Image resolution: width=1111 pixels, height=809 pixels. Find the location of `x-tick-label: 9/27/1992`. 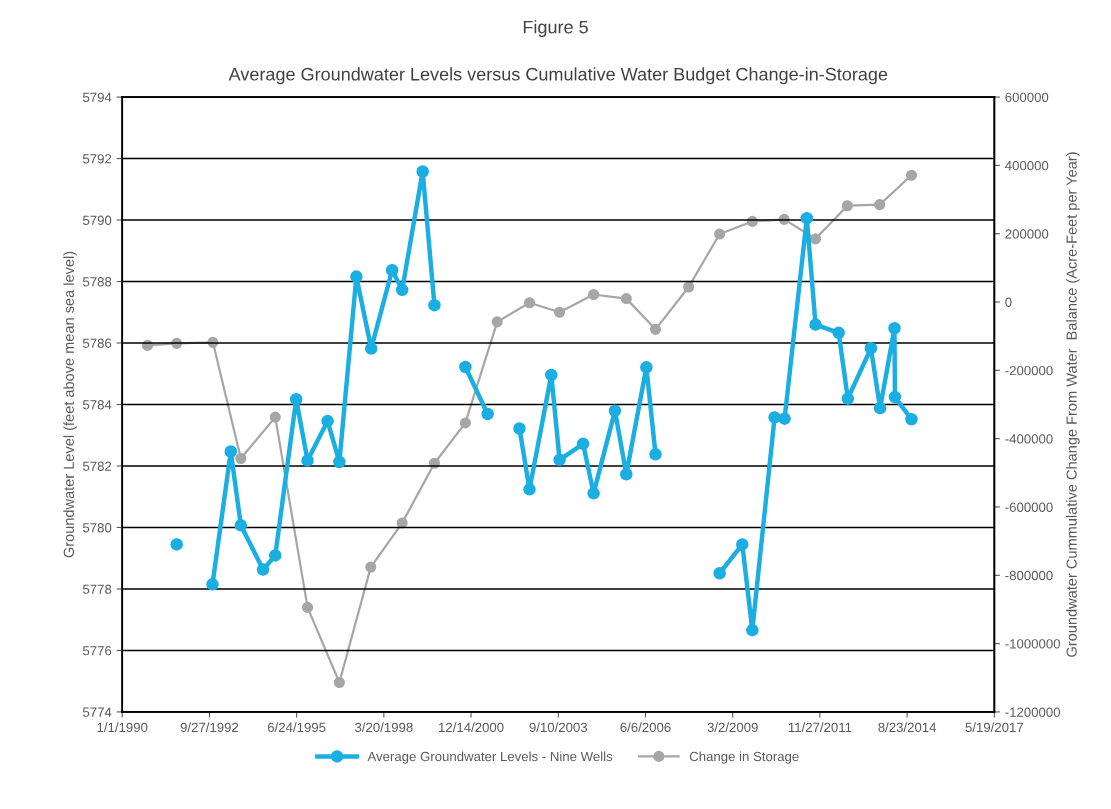

x-tick-label: 9/27/1992 is located at coordinates (209, 727).